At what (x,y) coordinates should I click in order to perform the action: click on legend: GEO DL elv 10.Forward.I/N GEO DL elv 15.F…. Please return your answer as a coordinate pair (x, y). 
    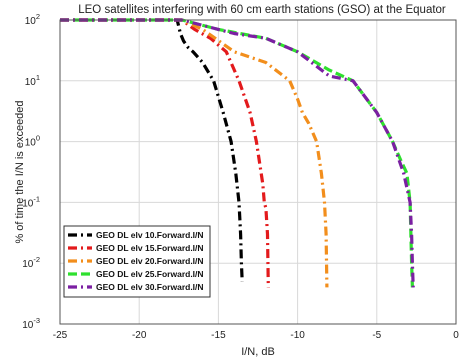
    Looking at the image, I should click on (137, 261).